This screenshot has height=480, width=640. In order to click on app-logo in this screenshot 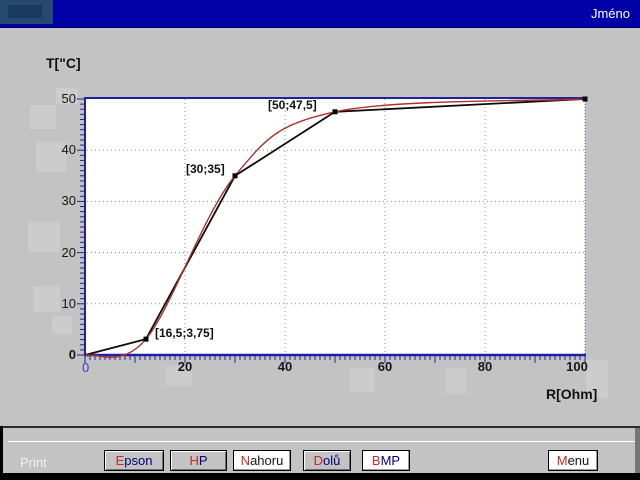, I will do `click(26, 12)`.